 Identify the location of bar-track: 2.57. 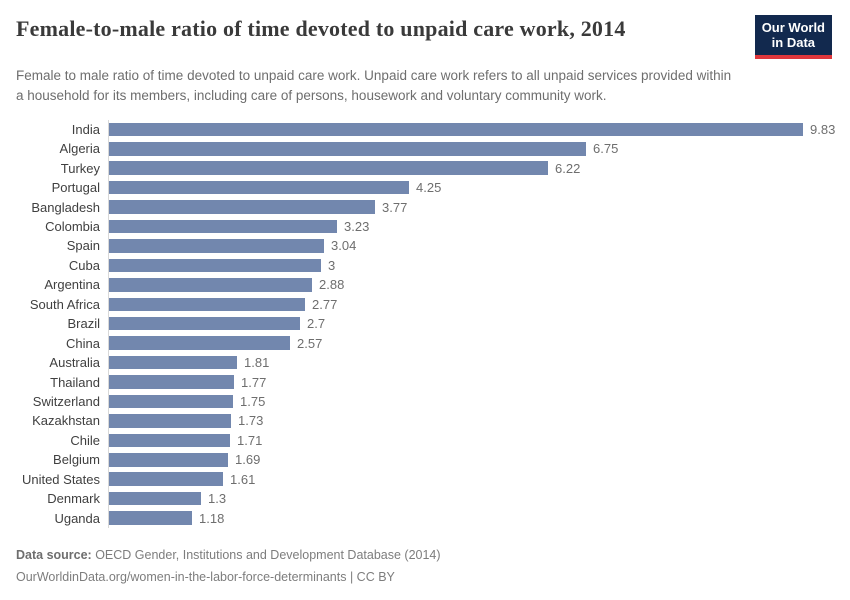
(470, 343).